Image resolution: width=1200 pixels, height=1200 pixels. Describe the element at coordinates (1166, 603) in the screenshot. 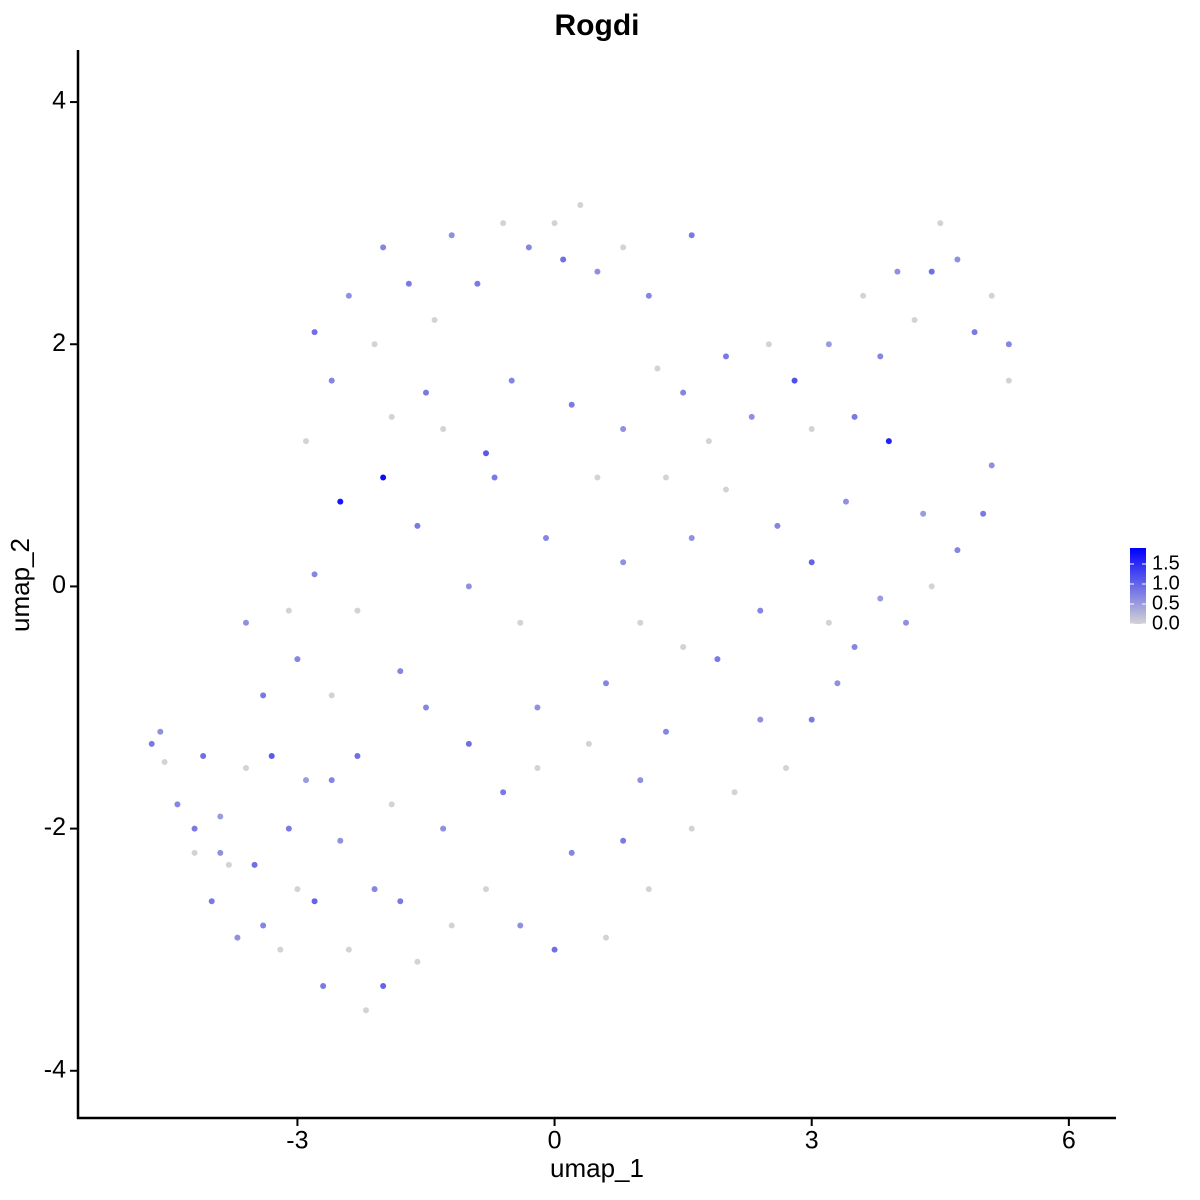

I see `colorbar-label: 0.5` at that location.